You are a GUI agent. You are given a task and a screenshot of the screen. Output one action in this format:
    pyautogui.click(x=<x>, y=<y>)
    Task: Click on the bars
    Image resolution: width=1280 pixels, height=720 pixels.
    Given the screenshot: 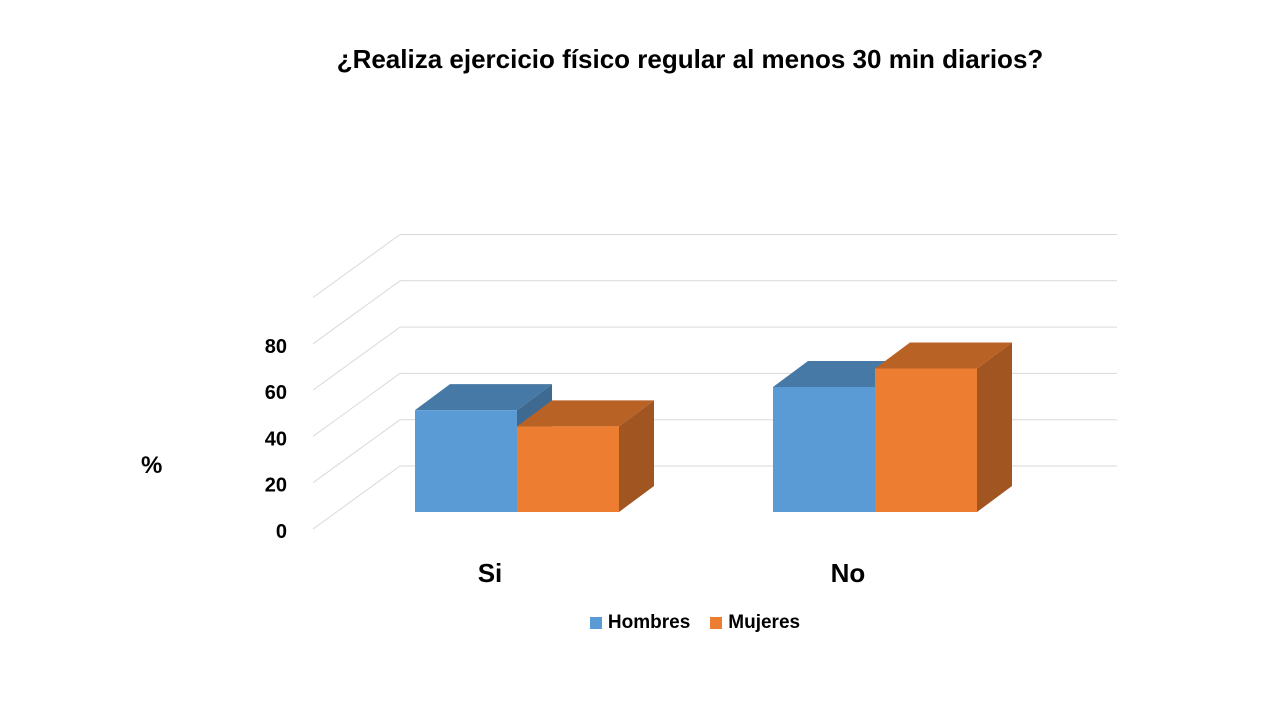 What is the action you would take?
    pyautogui.click(x=713, y=427)
    